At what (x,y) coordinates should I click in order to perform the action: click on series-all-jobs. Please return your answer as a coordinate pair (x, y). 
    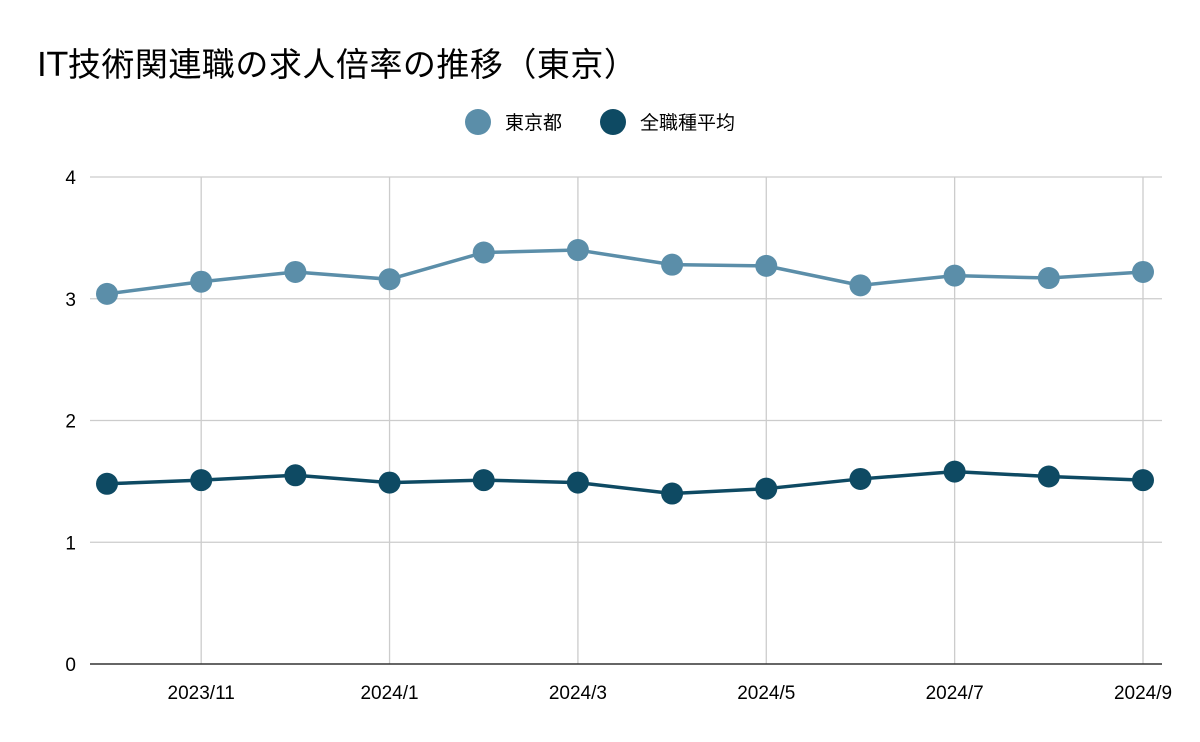
    Looking at the image, I should click on (625, 482).